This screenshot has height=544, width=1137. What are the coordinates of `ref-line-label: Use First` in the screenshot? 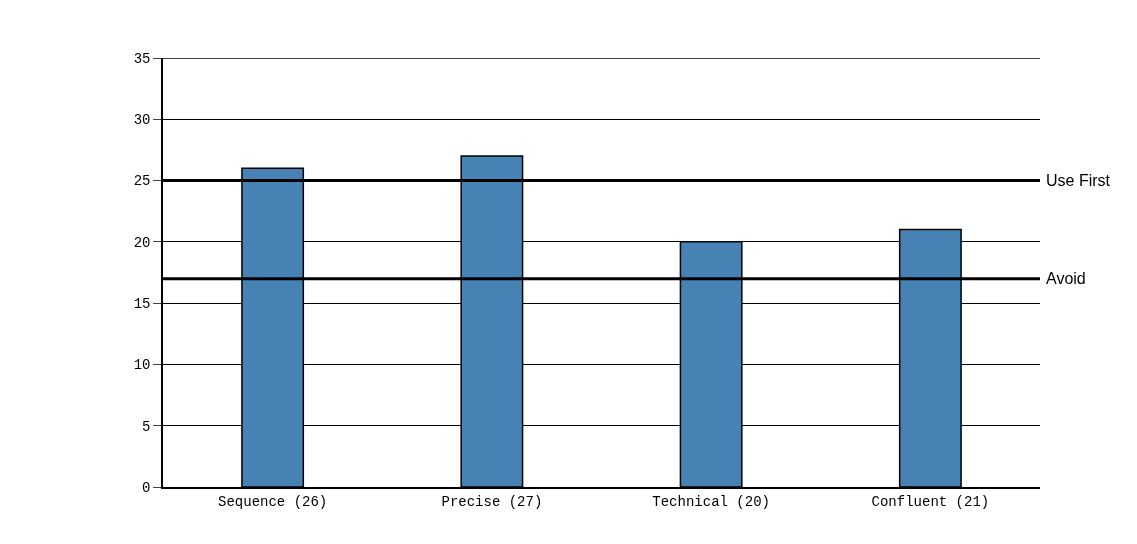 It's located at (1078, 180).